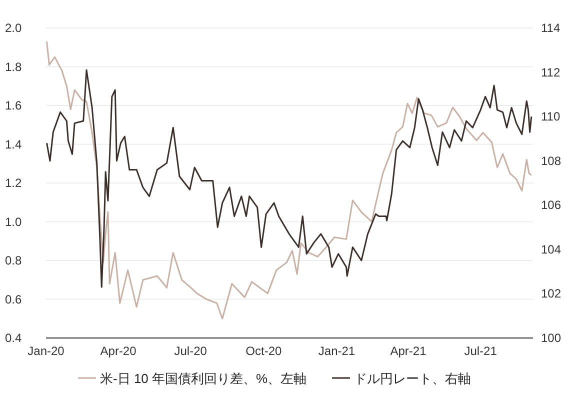 This screenshot has width=570, height=401. What do you see at coordinates (13, 261) in the screenshot?
I see `y-tick-label: 0.8` at bounding box center [13, 261].